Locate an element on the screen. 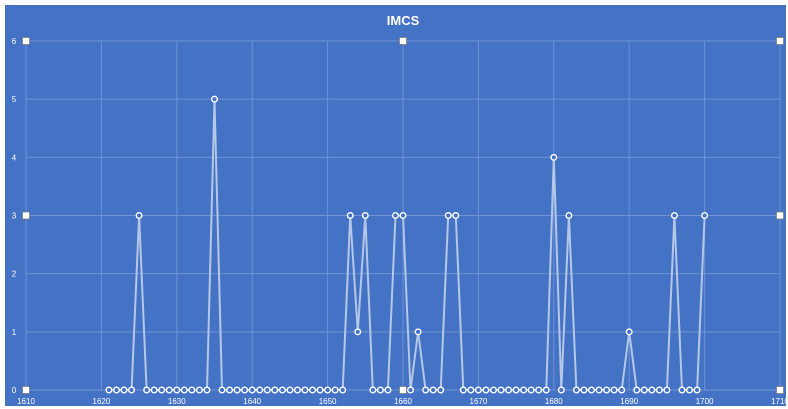 The width and height of the screenshot is (788, 409). x-tick-label: 1650 is located at coordinates (328, 401).